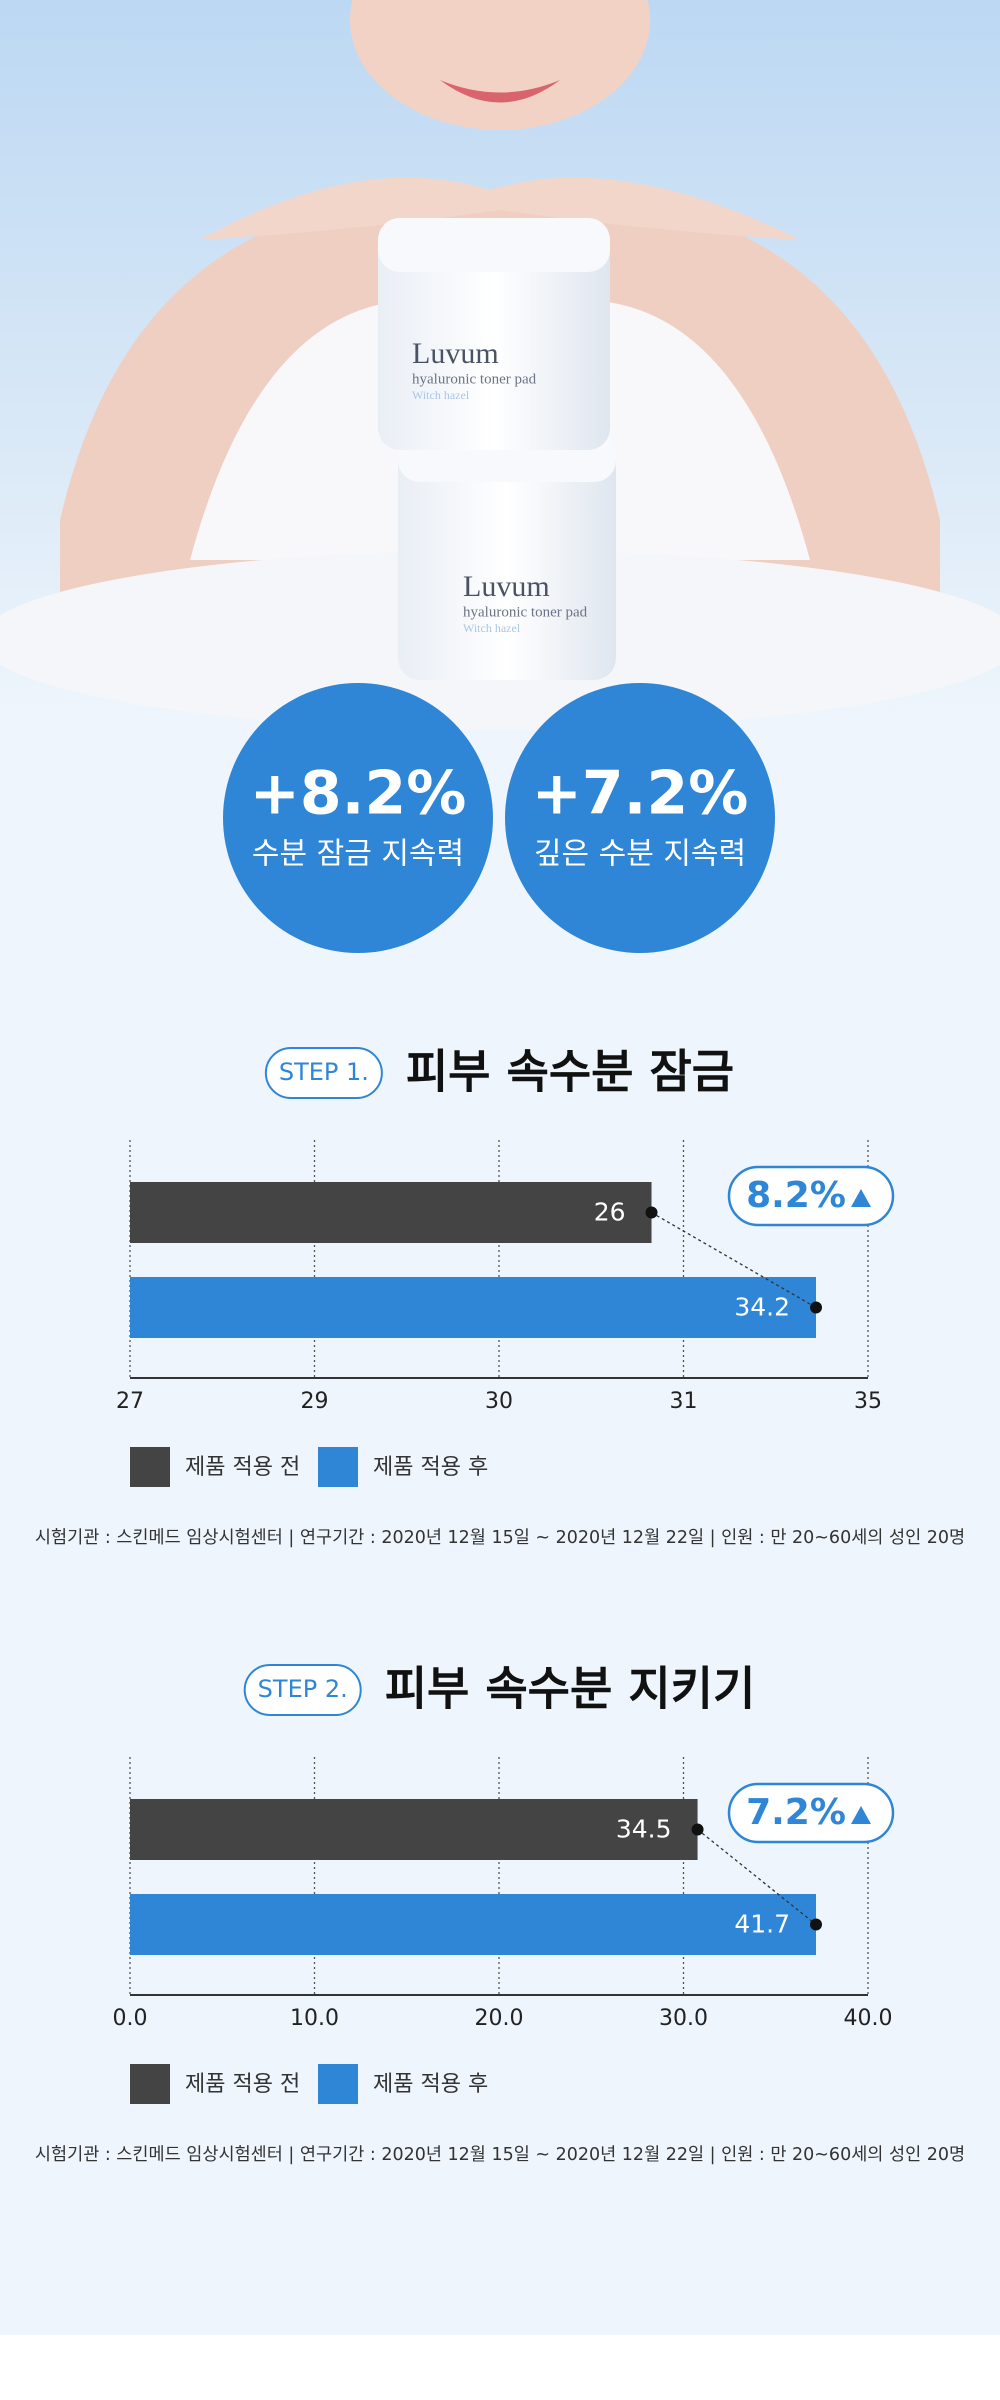 The height and width of the screenshot is (2400, 1000). Describe the element at coordinates (130, 2018) in the screenshot. I see `x-tick-label: 0.0` at that location.